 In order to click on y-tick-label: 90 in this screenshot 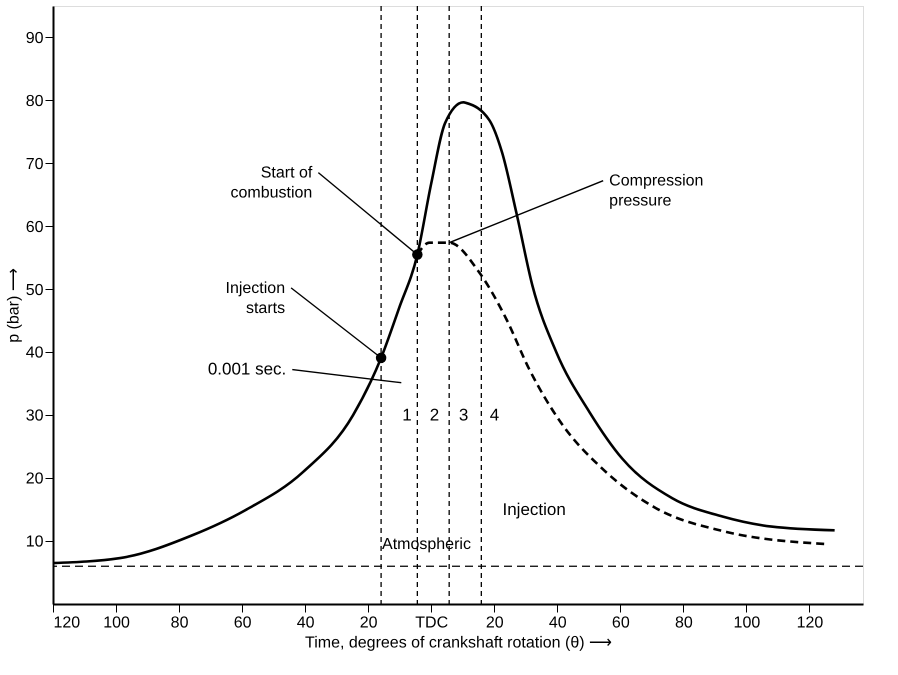, I will do `click(35, 38)`.